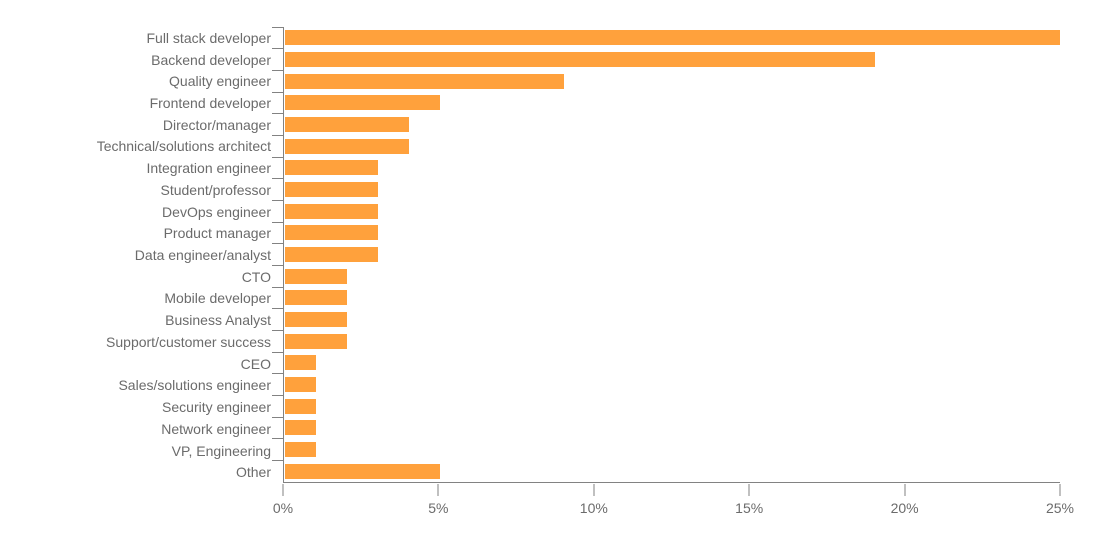 This screenshot has width=1108, height=551. What do you see at coordinates (217, 233) in the screenshot?
I see `category-label: Product manager` at bounding box center [217, 233].